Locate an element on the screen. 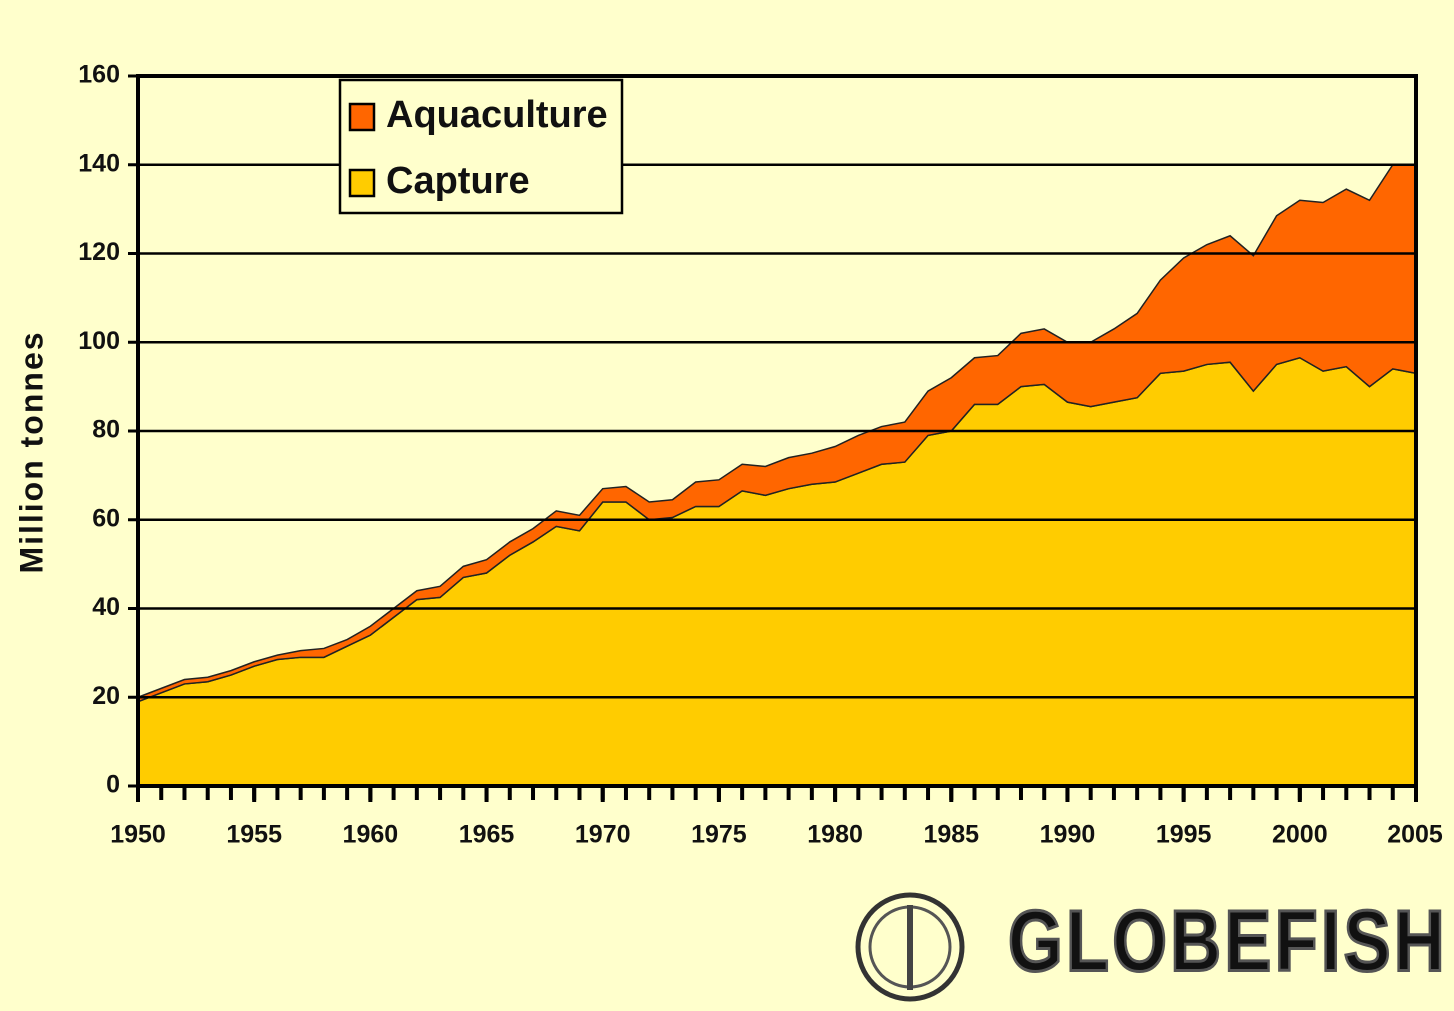 This screenshot has width=1454, height=1011. x-tick-label: 1970 is located at coordinates (603, 835).